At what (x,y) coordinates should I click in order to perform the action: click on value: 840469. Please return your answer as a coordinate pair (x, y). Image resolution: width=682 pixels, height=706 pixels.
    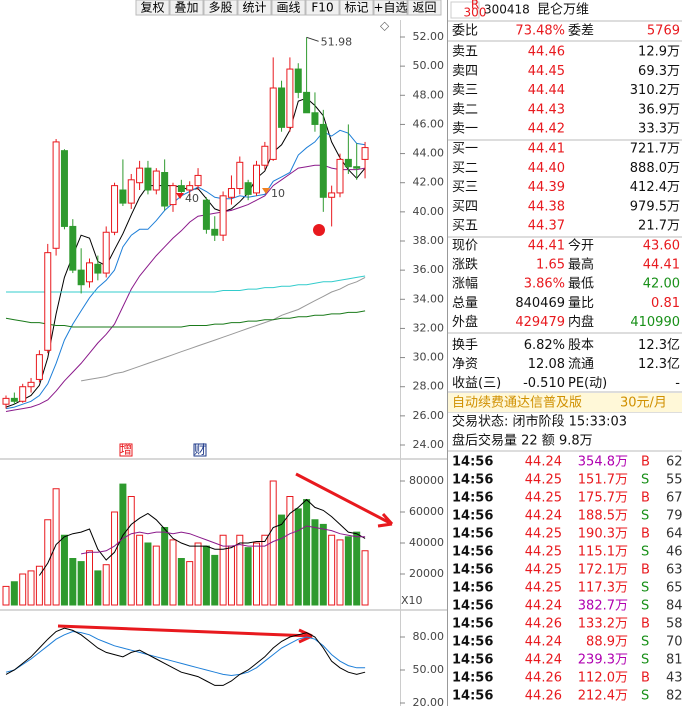
    Looking at the image, I should click on (540, 303).